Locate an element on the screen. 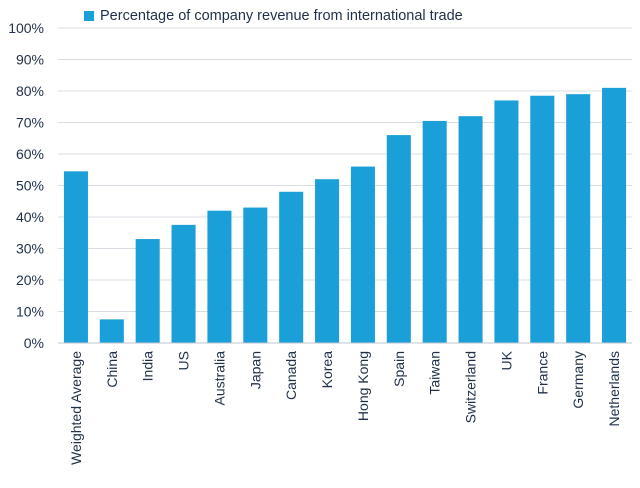 Image resolution: width=640 pixels, height=488 pixels. bar-france is located at coordinates (542, 219).